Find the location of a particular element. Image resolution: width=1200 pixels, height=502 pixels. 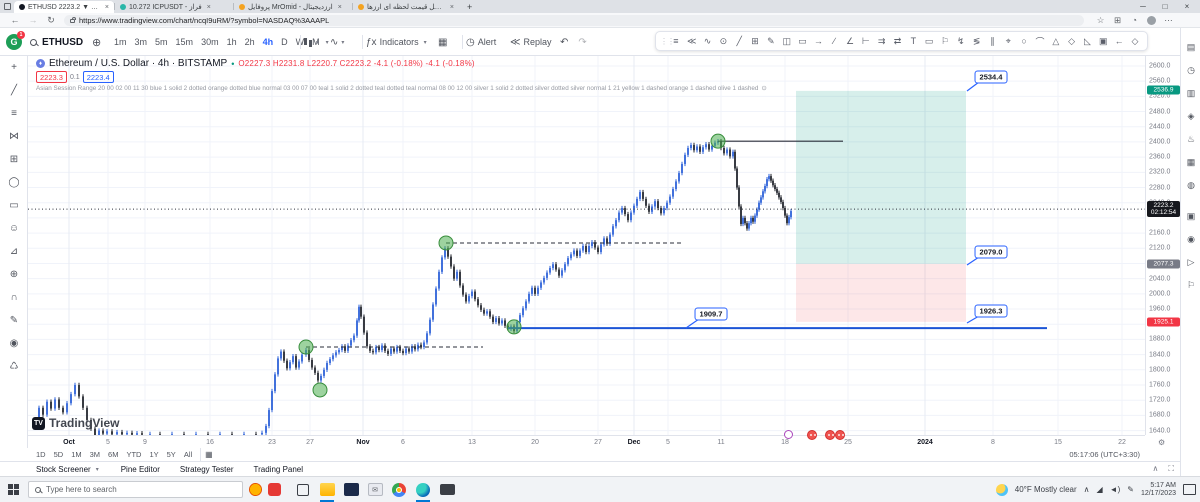

back-icon: ← is located at coordinates (15, 20).